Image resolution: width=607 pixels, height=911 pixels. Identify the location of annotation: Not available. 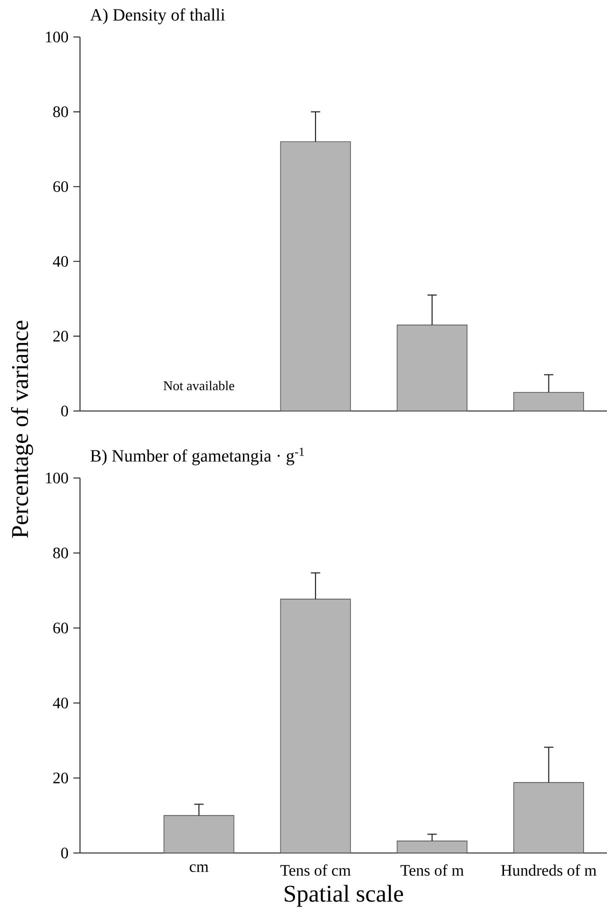
(199, 385).